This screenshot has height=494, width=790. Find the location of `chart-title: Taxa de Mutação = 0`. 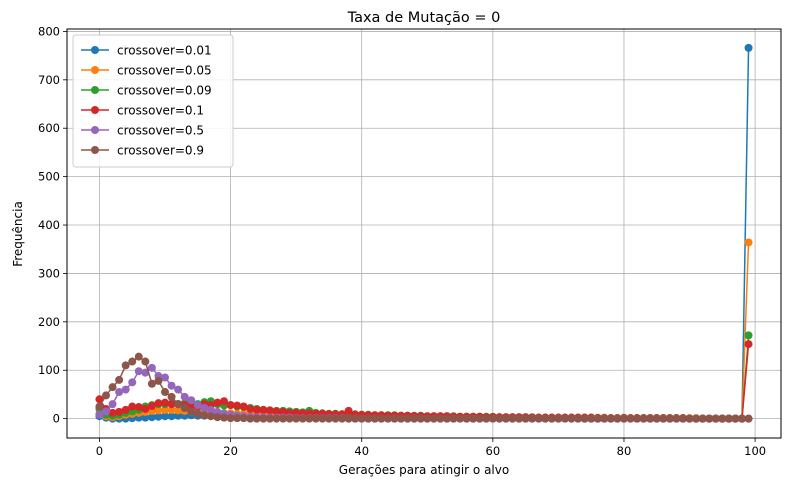

chart-title: Taxa de Mutação = 0 is located at coordinates (424, 18).